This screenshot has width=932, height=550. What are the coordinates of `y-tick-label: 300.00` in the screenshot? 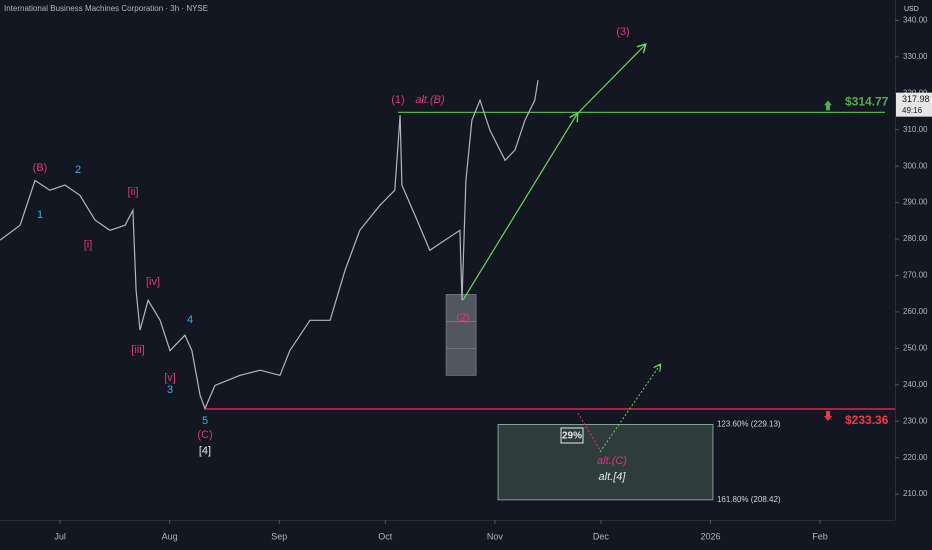 It's located at (915, 165).